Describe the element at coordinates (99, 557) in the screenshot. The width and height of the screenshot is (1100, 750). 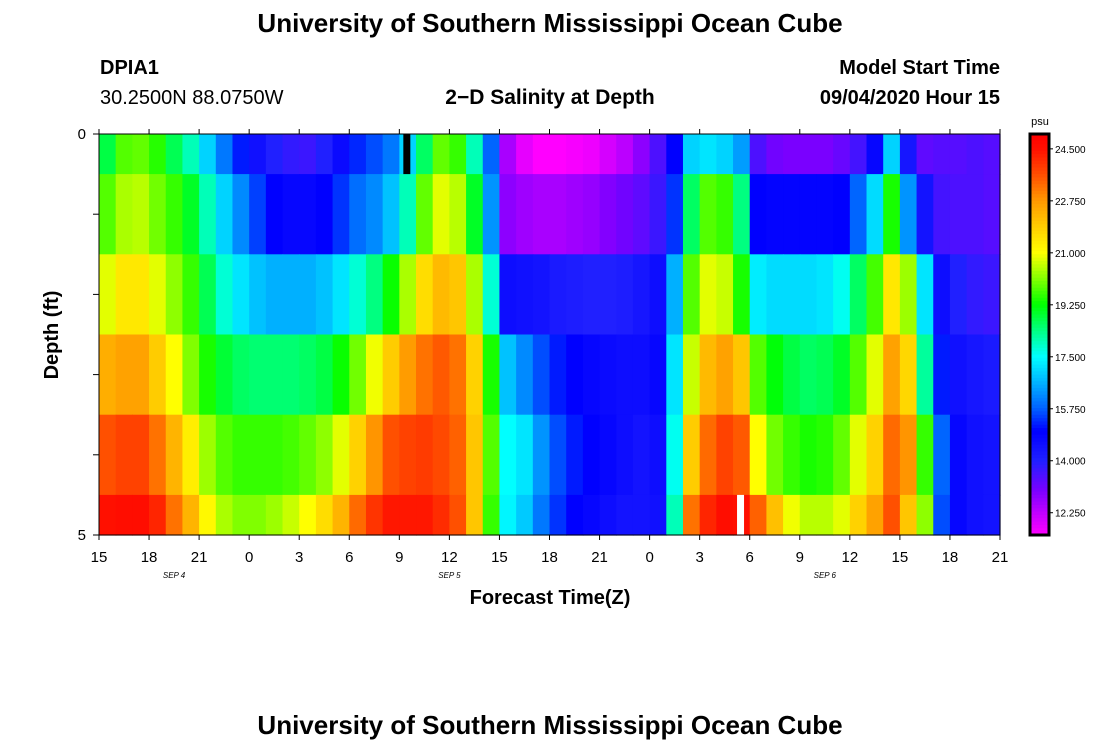
I see `x-tick-label: 15` at that location.